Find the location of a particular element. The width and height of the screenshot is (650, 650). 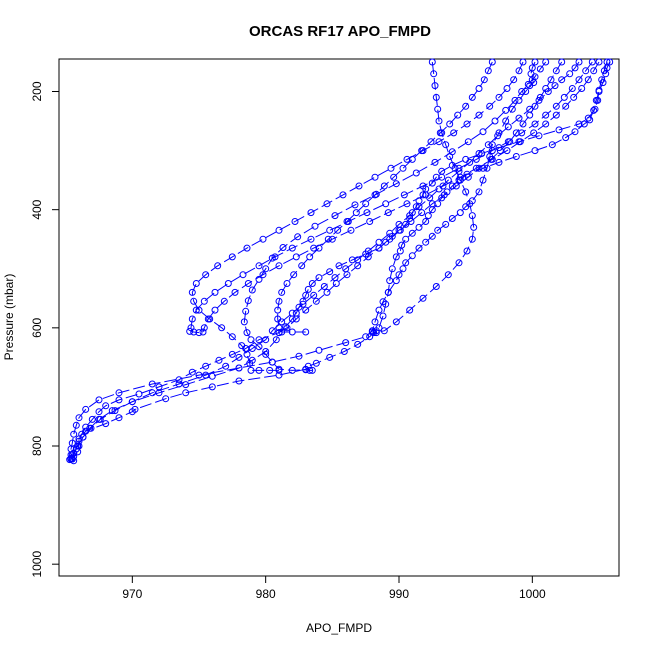

y-tick-label: 400 is located at coordinates (37, 209).